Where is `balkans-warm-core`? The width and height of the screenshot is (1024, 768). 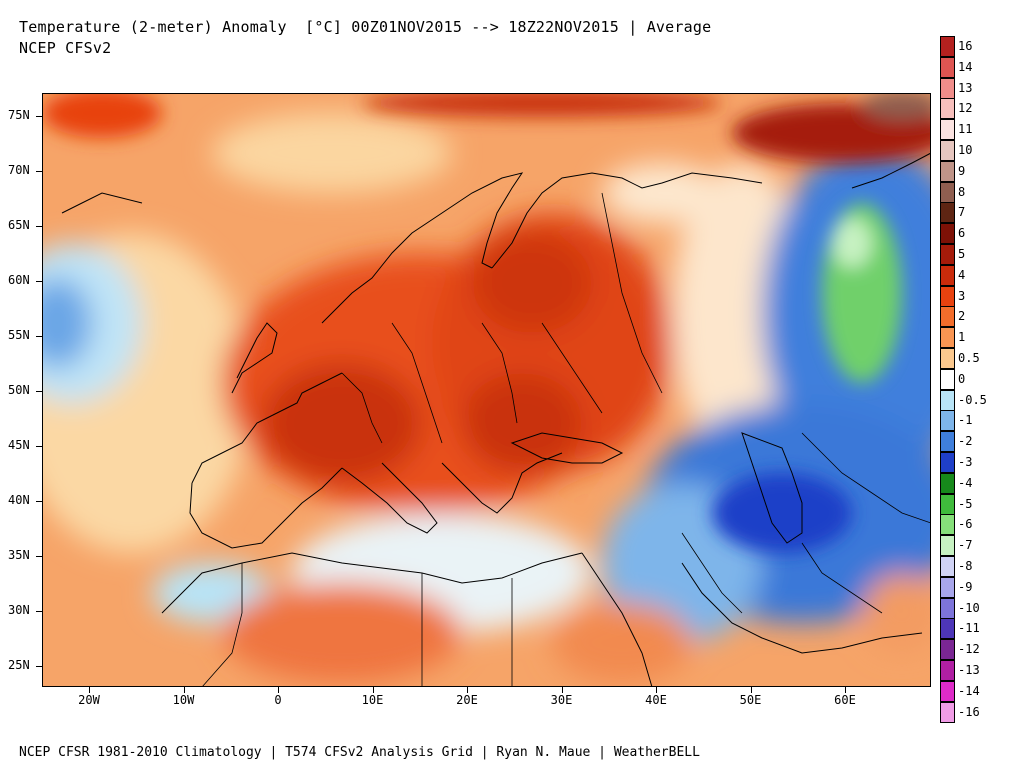 balkans-warm-core is located at coordinates (522, 423).